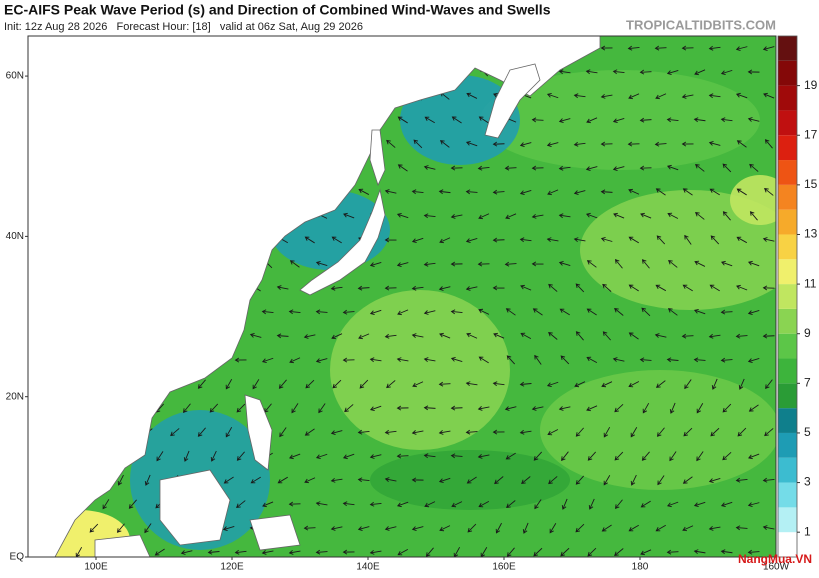 The image size is (819, 578). Describe the element at coordinates (787, 296) in the screenshot. I see `colorbar-frame` at that location.